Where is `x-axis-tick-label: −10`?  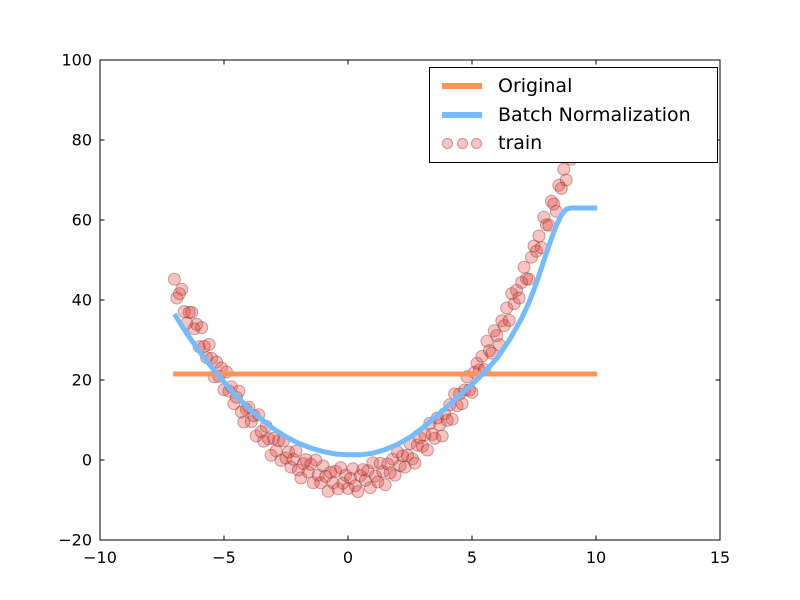 x-axis-tick-label: −10 is located at coordinates (100, 557).